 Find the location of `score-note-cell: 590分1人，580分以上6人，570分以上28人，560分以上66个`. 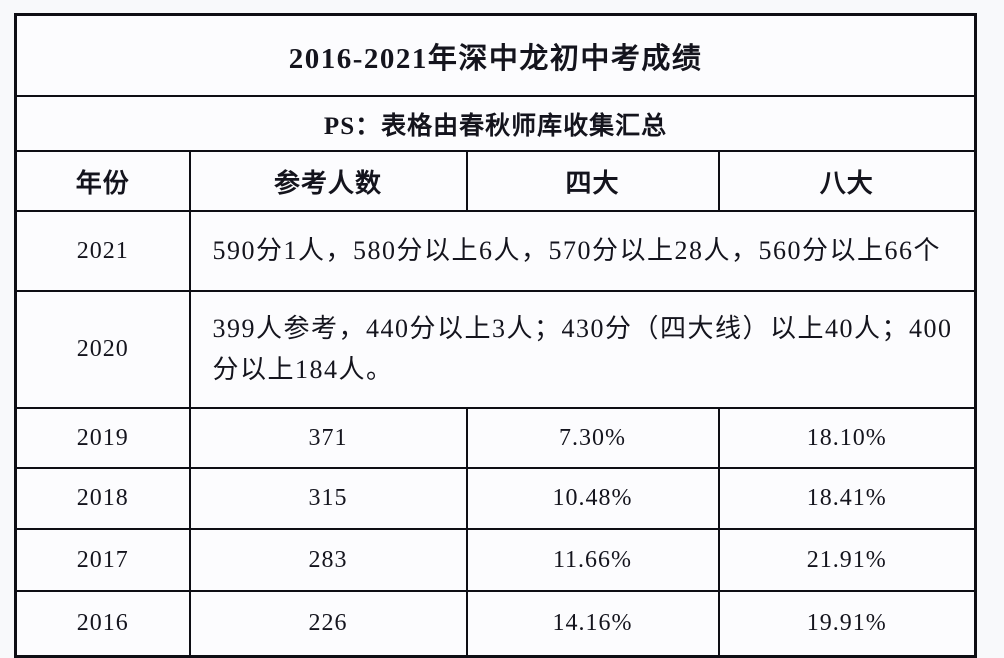

score-note-cell: 590分1人，580分以上6人，570分以上28人，560分以上66个 is located at coordinates (582, 251).